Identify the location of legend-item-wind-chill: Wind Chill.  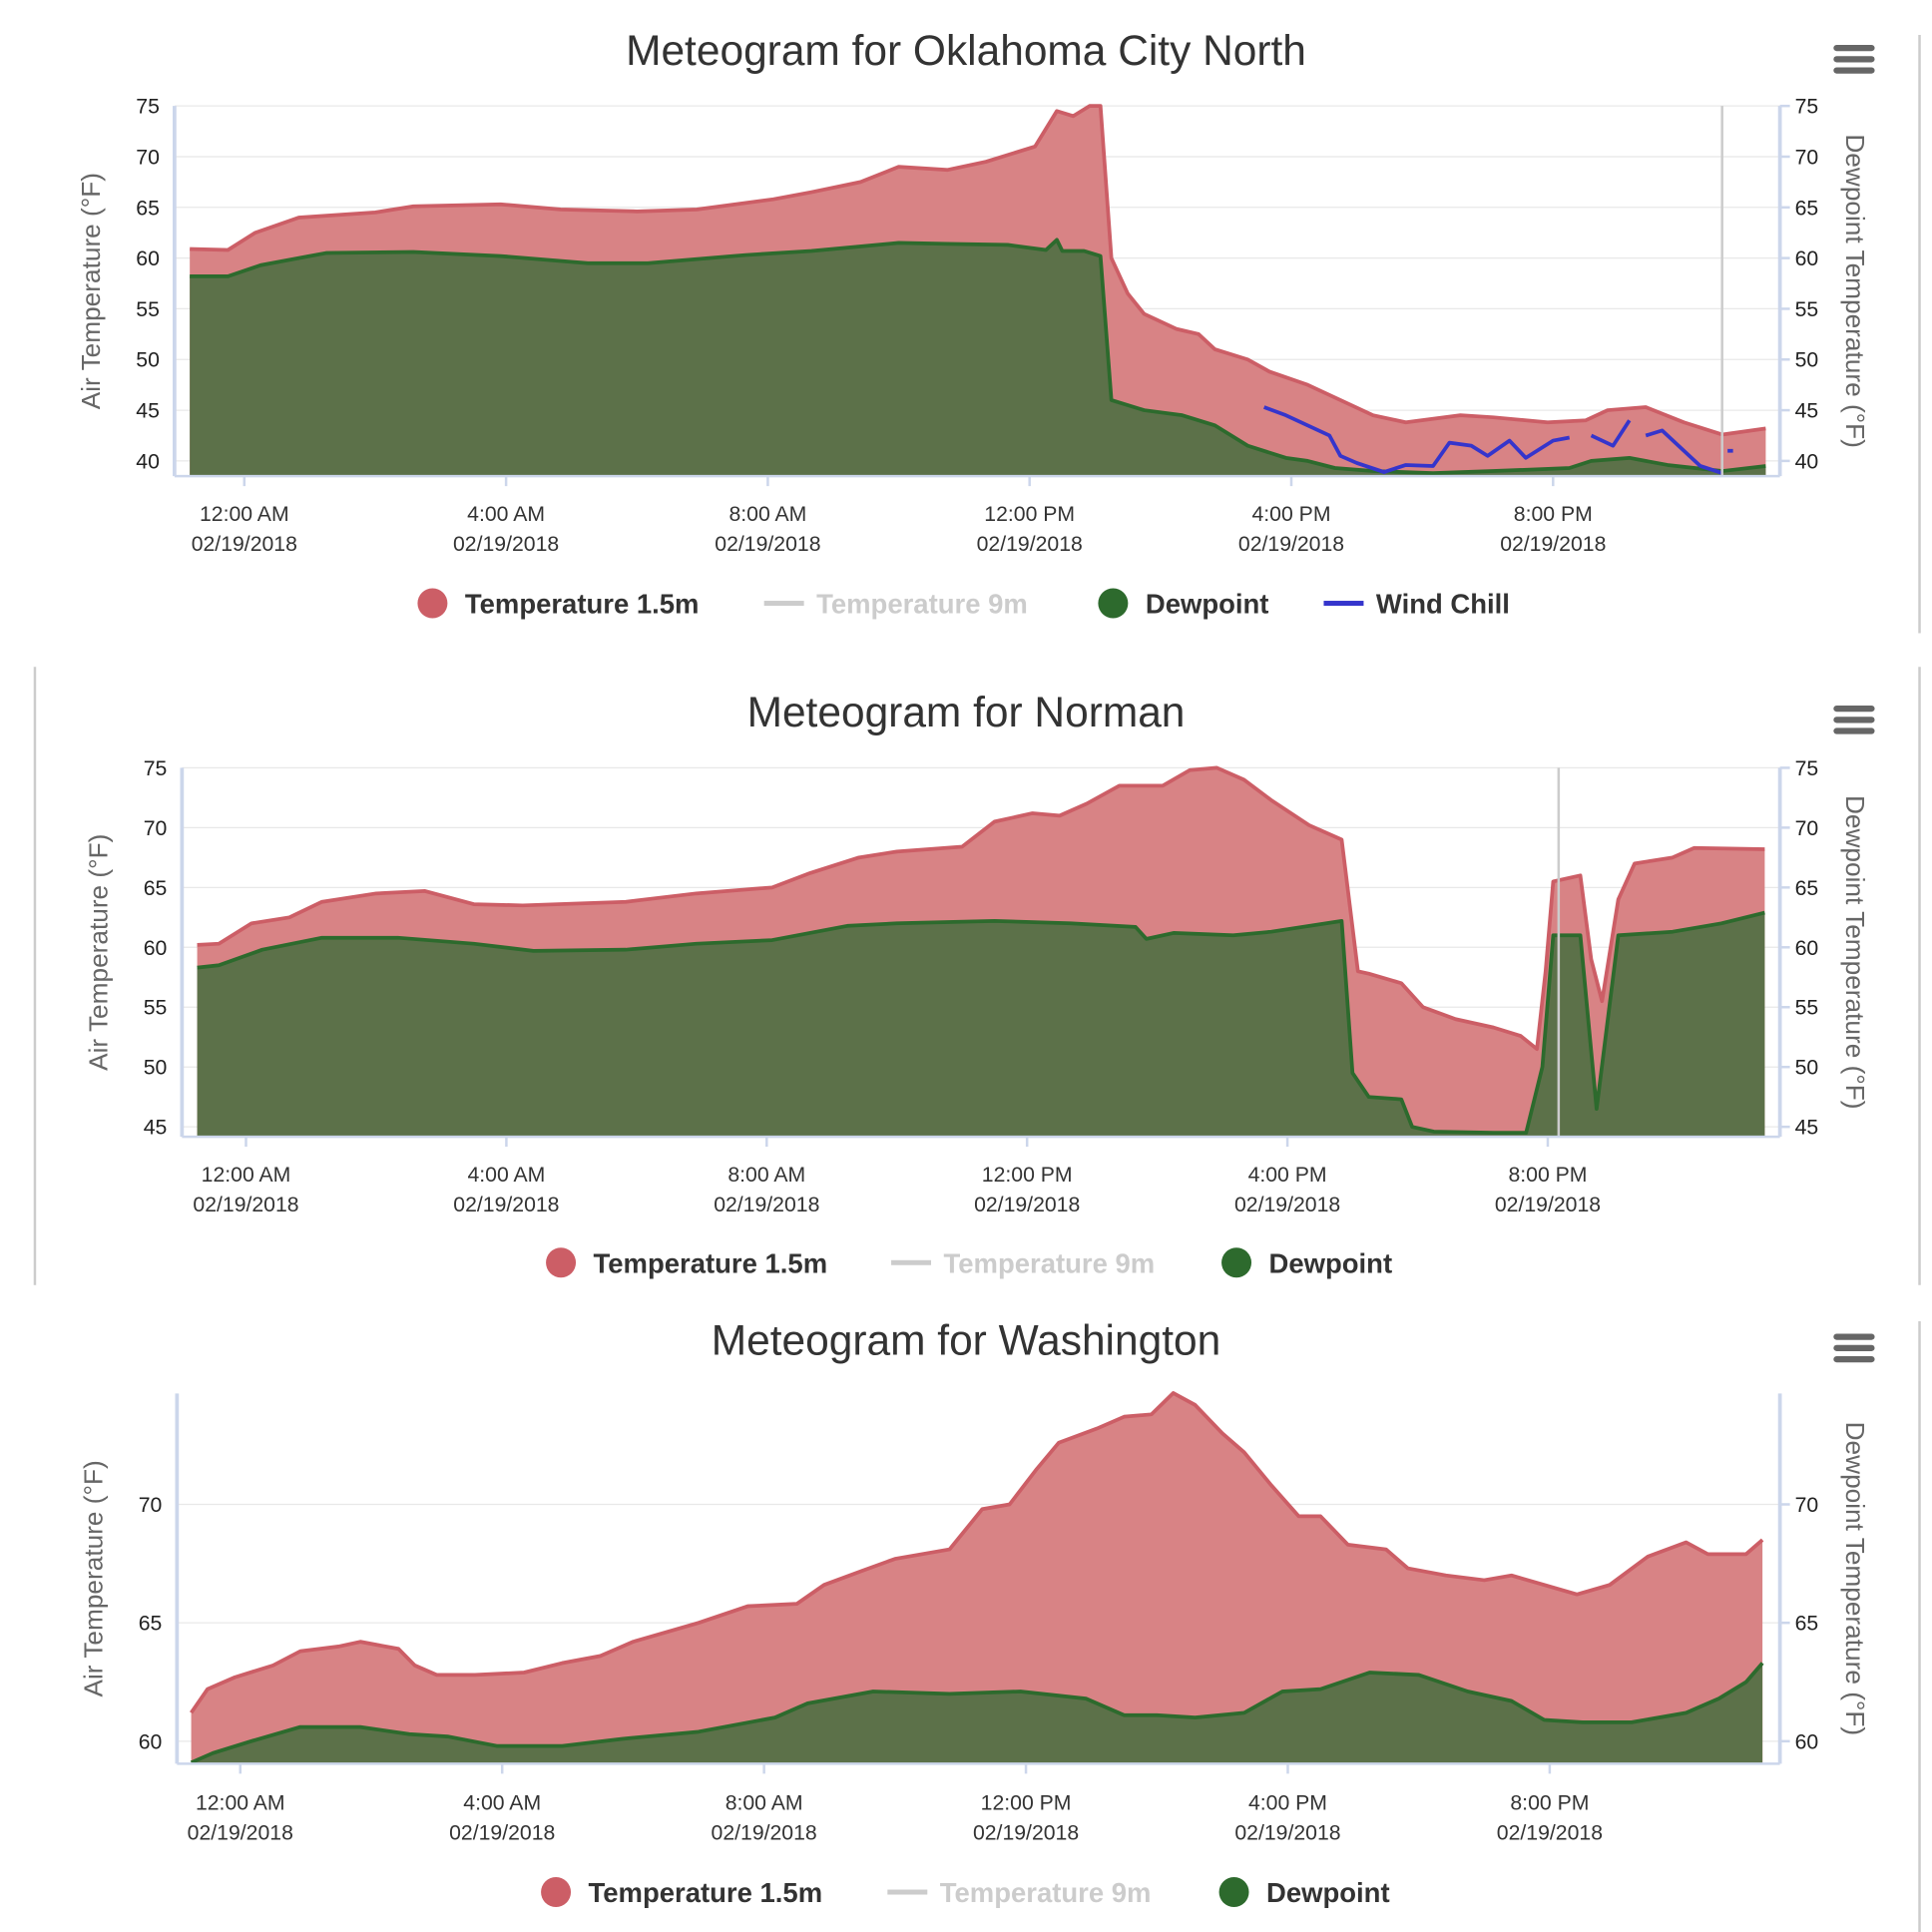
(1416, 604).